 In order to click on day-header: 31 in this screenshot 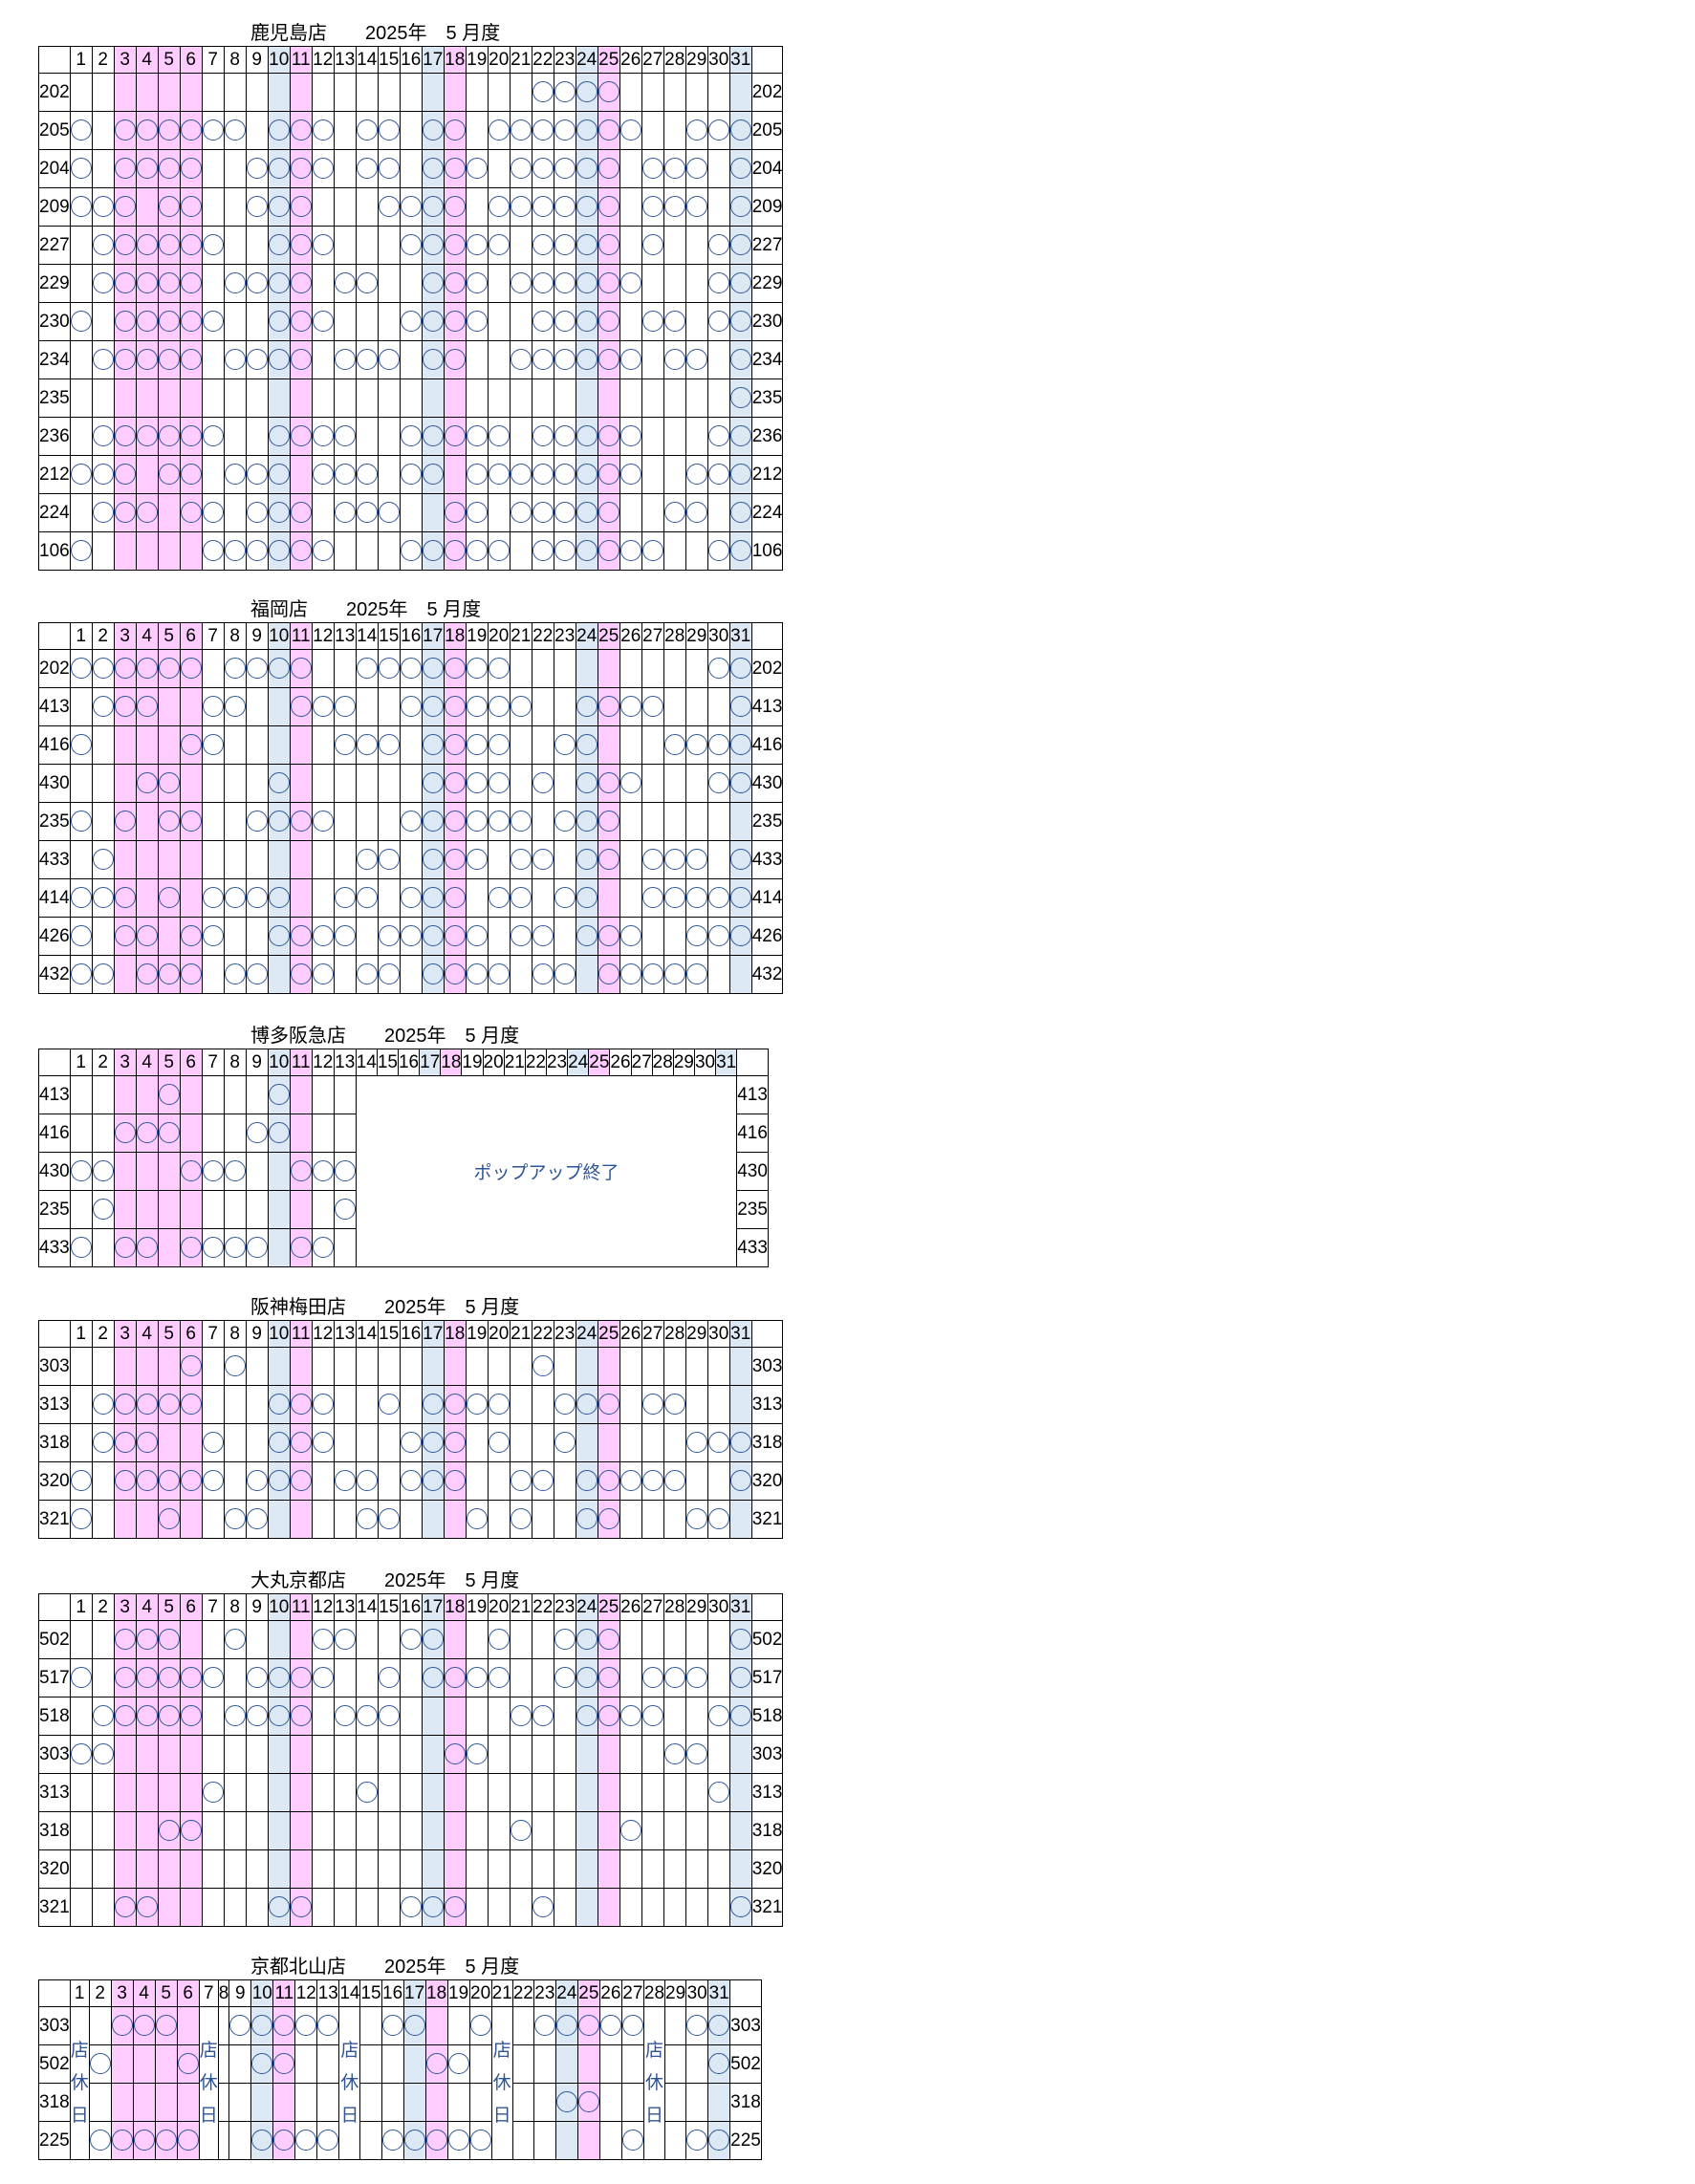, I will do `click(740, 1334)`.